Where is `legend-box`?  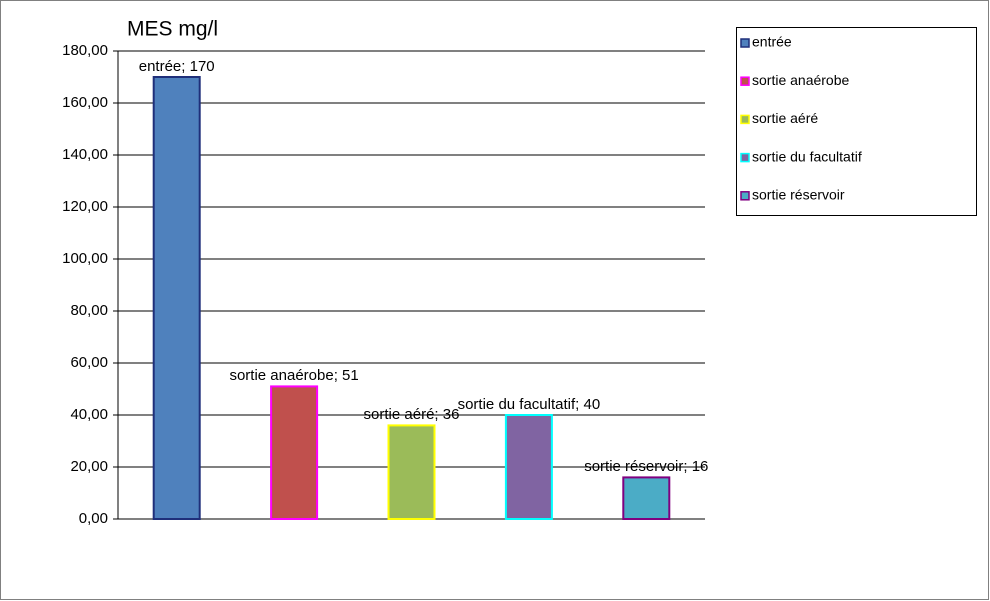 legend-box is located at coordinates (856, 121).